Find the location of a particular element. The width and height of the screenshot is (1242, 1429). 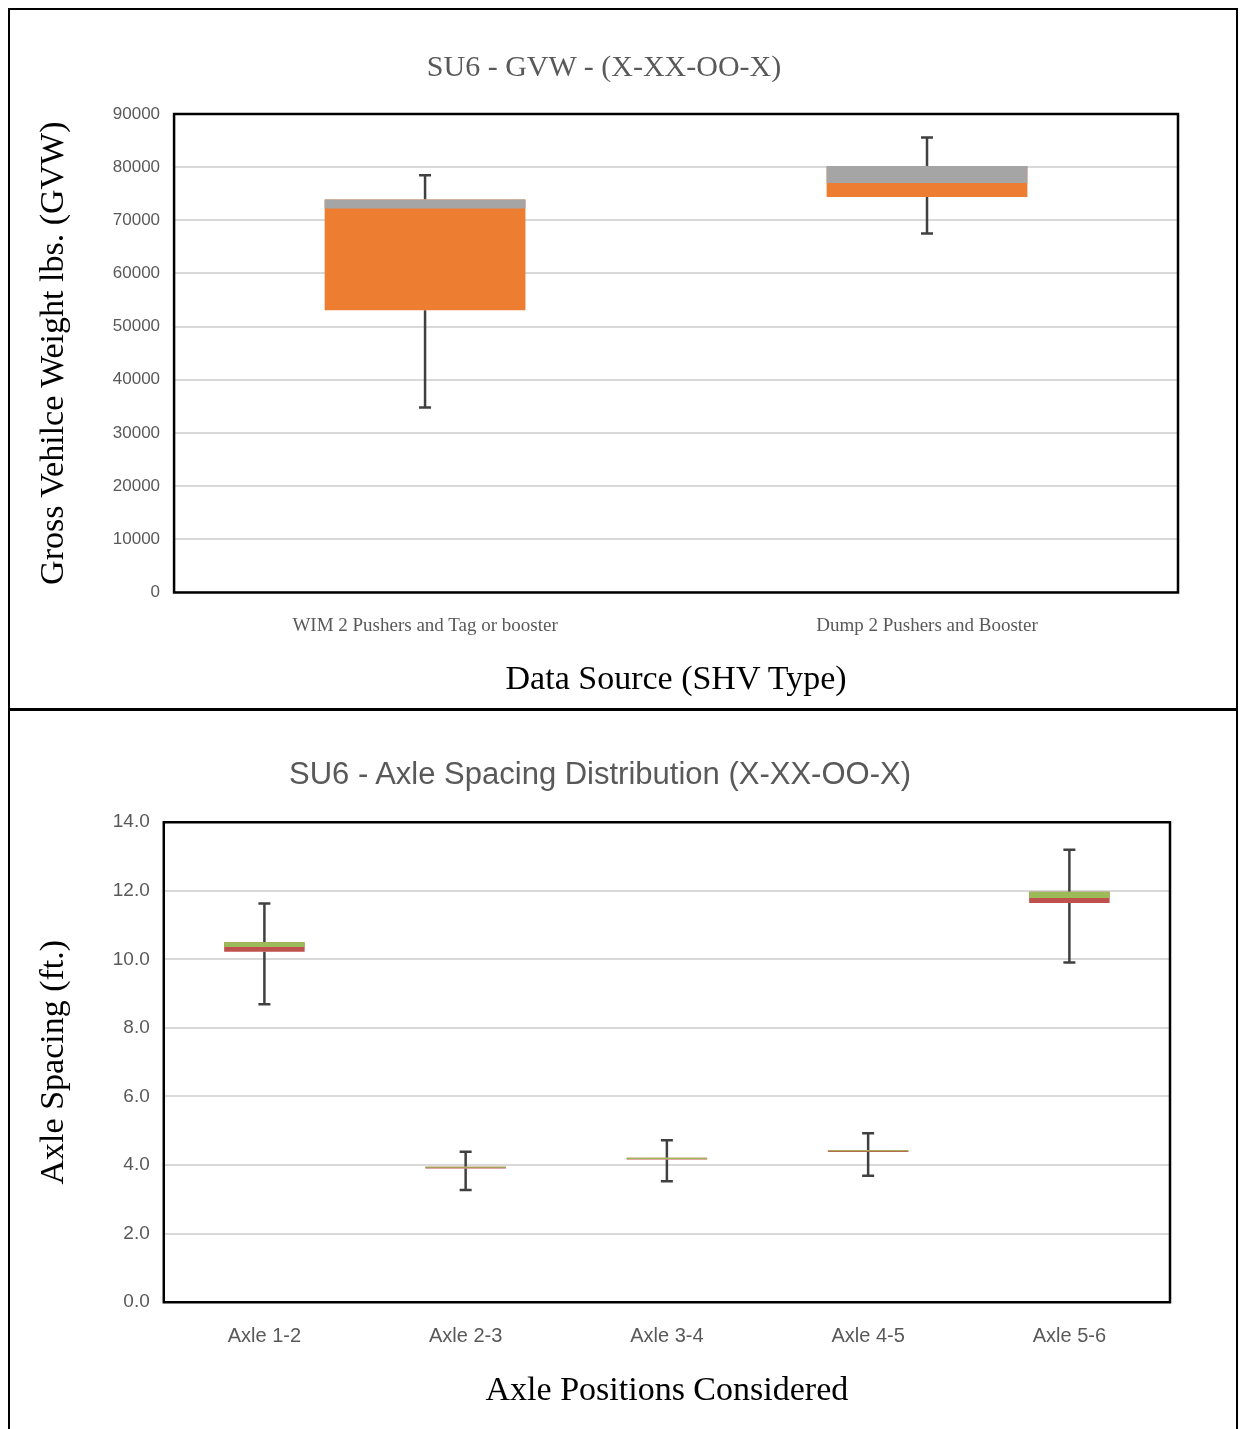

y-tick-label: 14.0 is located at coordinates (131, 821).